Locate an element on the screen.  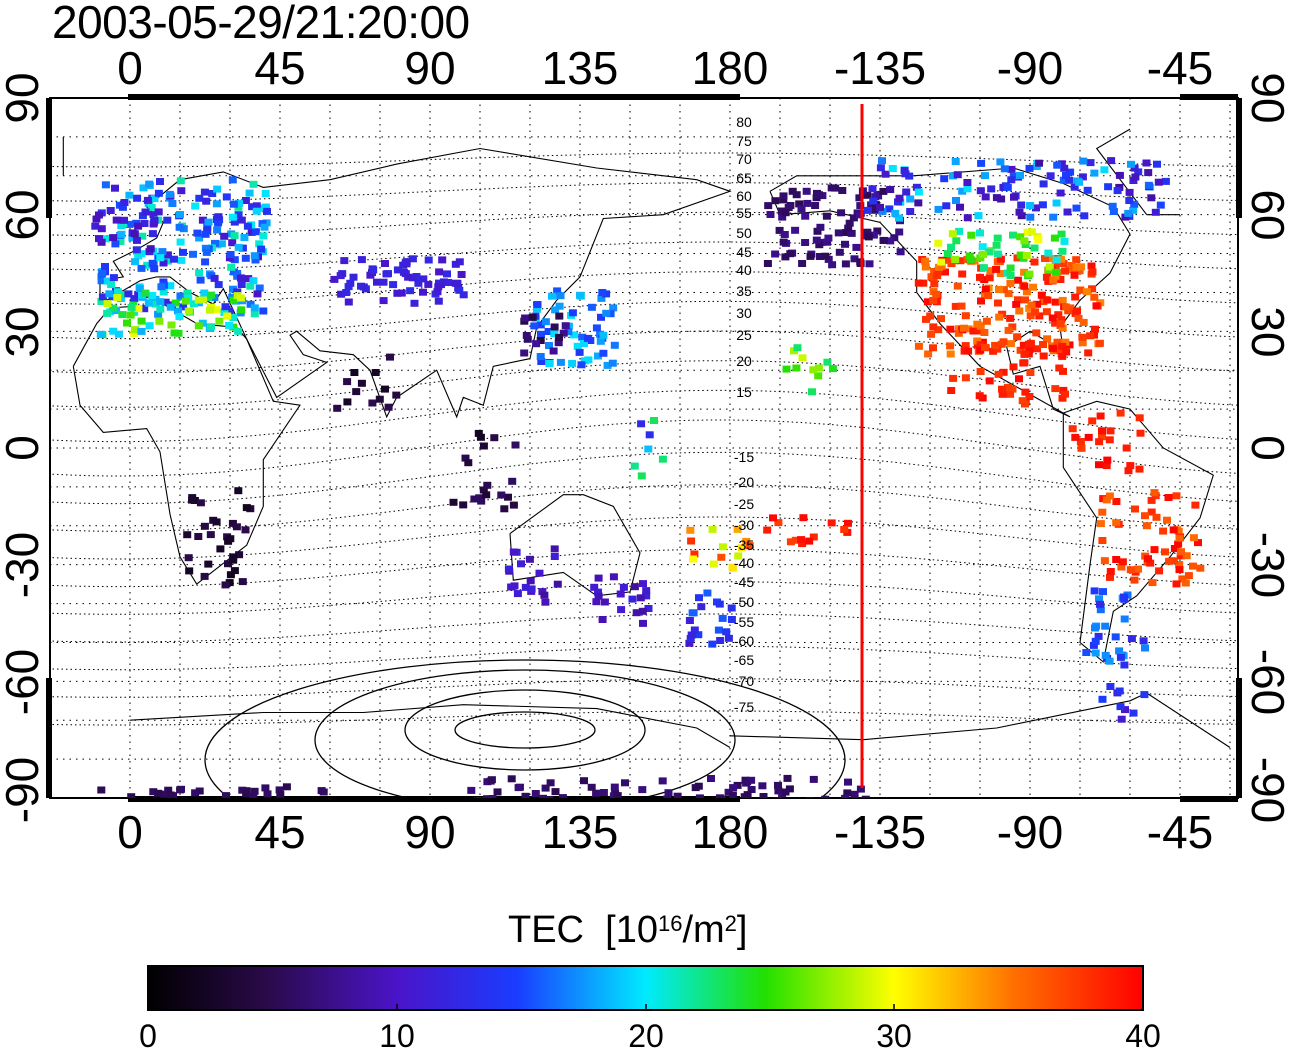
contour-label: 55 is located at coordinates (744, 213).